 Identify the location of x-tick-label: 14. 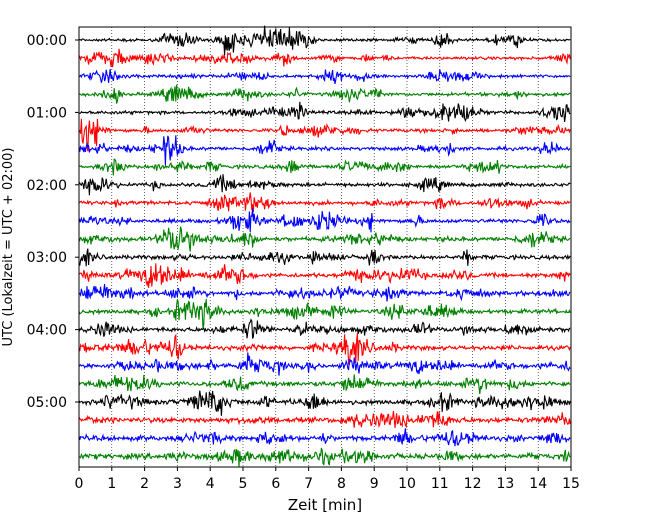
(538, 484).